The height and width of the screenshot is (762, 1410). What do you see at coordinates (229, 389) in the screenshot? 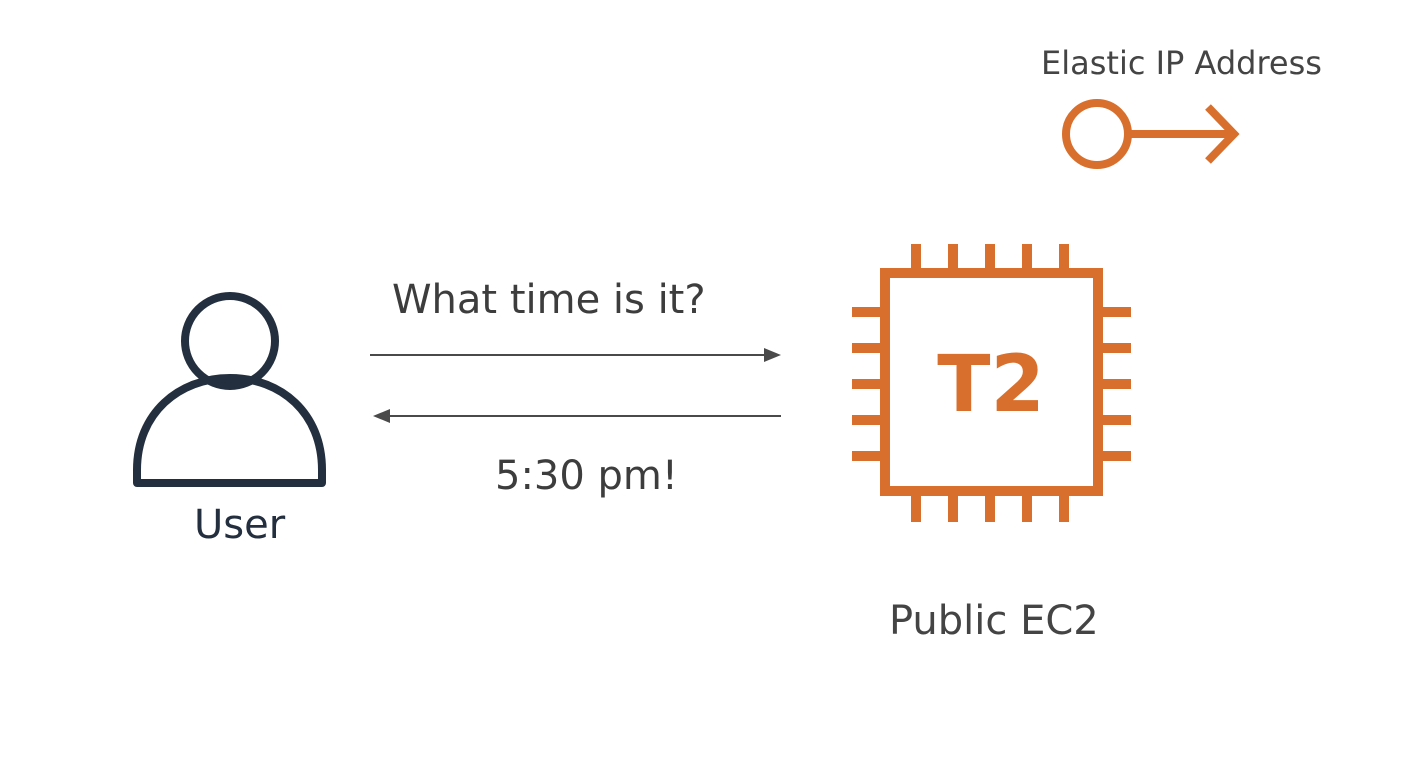
I see `user-icon` at bounding box center [229, 389].